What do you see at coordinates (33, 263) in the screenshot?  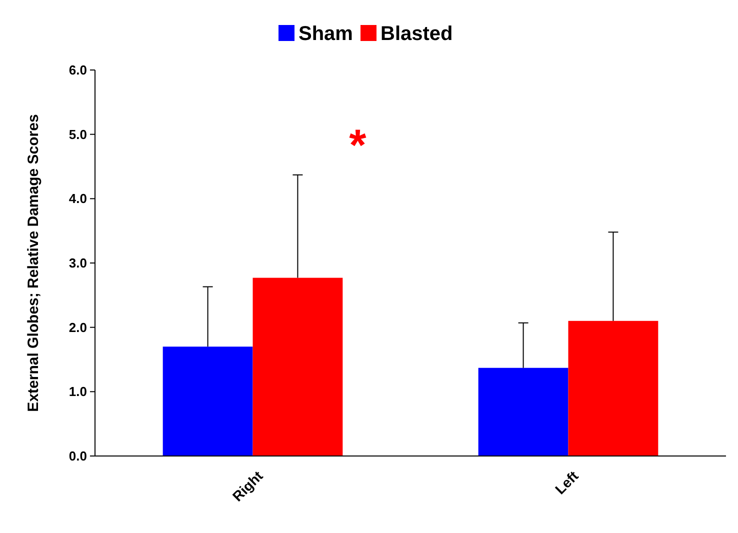 I see `y-axis-title: External Globes; Relative Damage Scores` at bounding box center [33, 263].